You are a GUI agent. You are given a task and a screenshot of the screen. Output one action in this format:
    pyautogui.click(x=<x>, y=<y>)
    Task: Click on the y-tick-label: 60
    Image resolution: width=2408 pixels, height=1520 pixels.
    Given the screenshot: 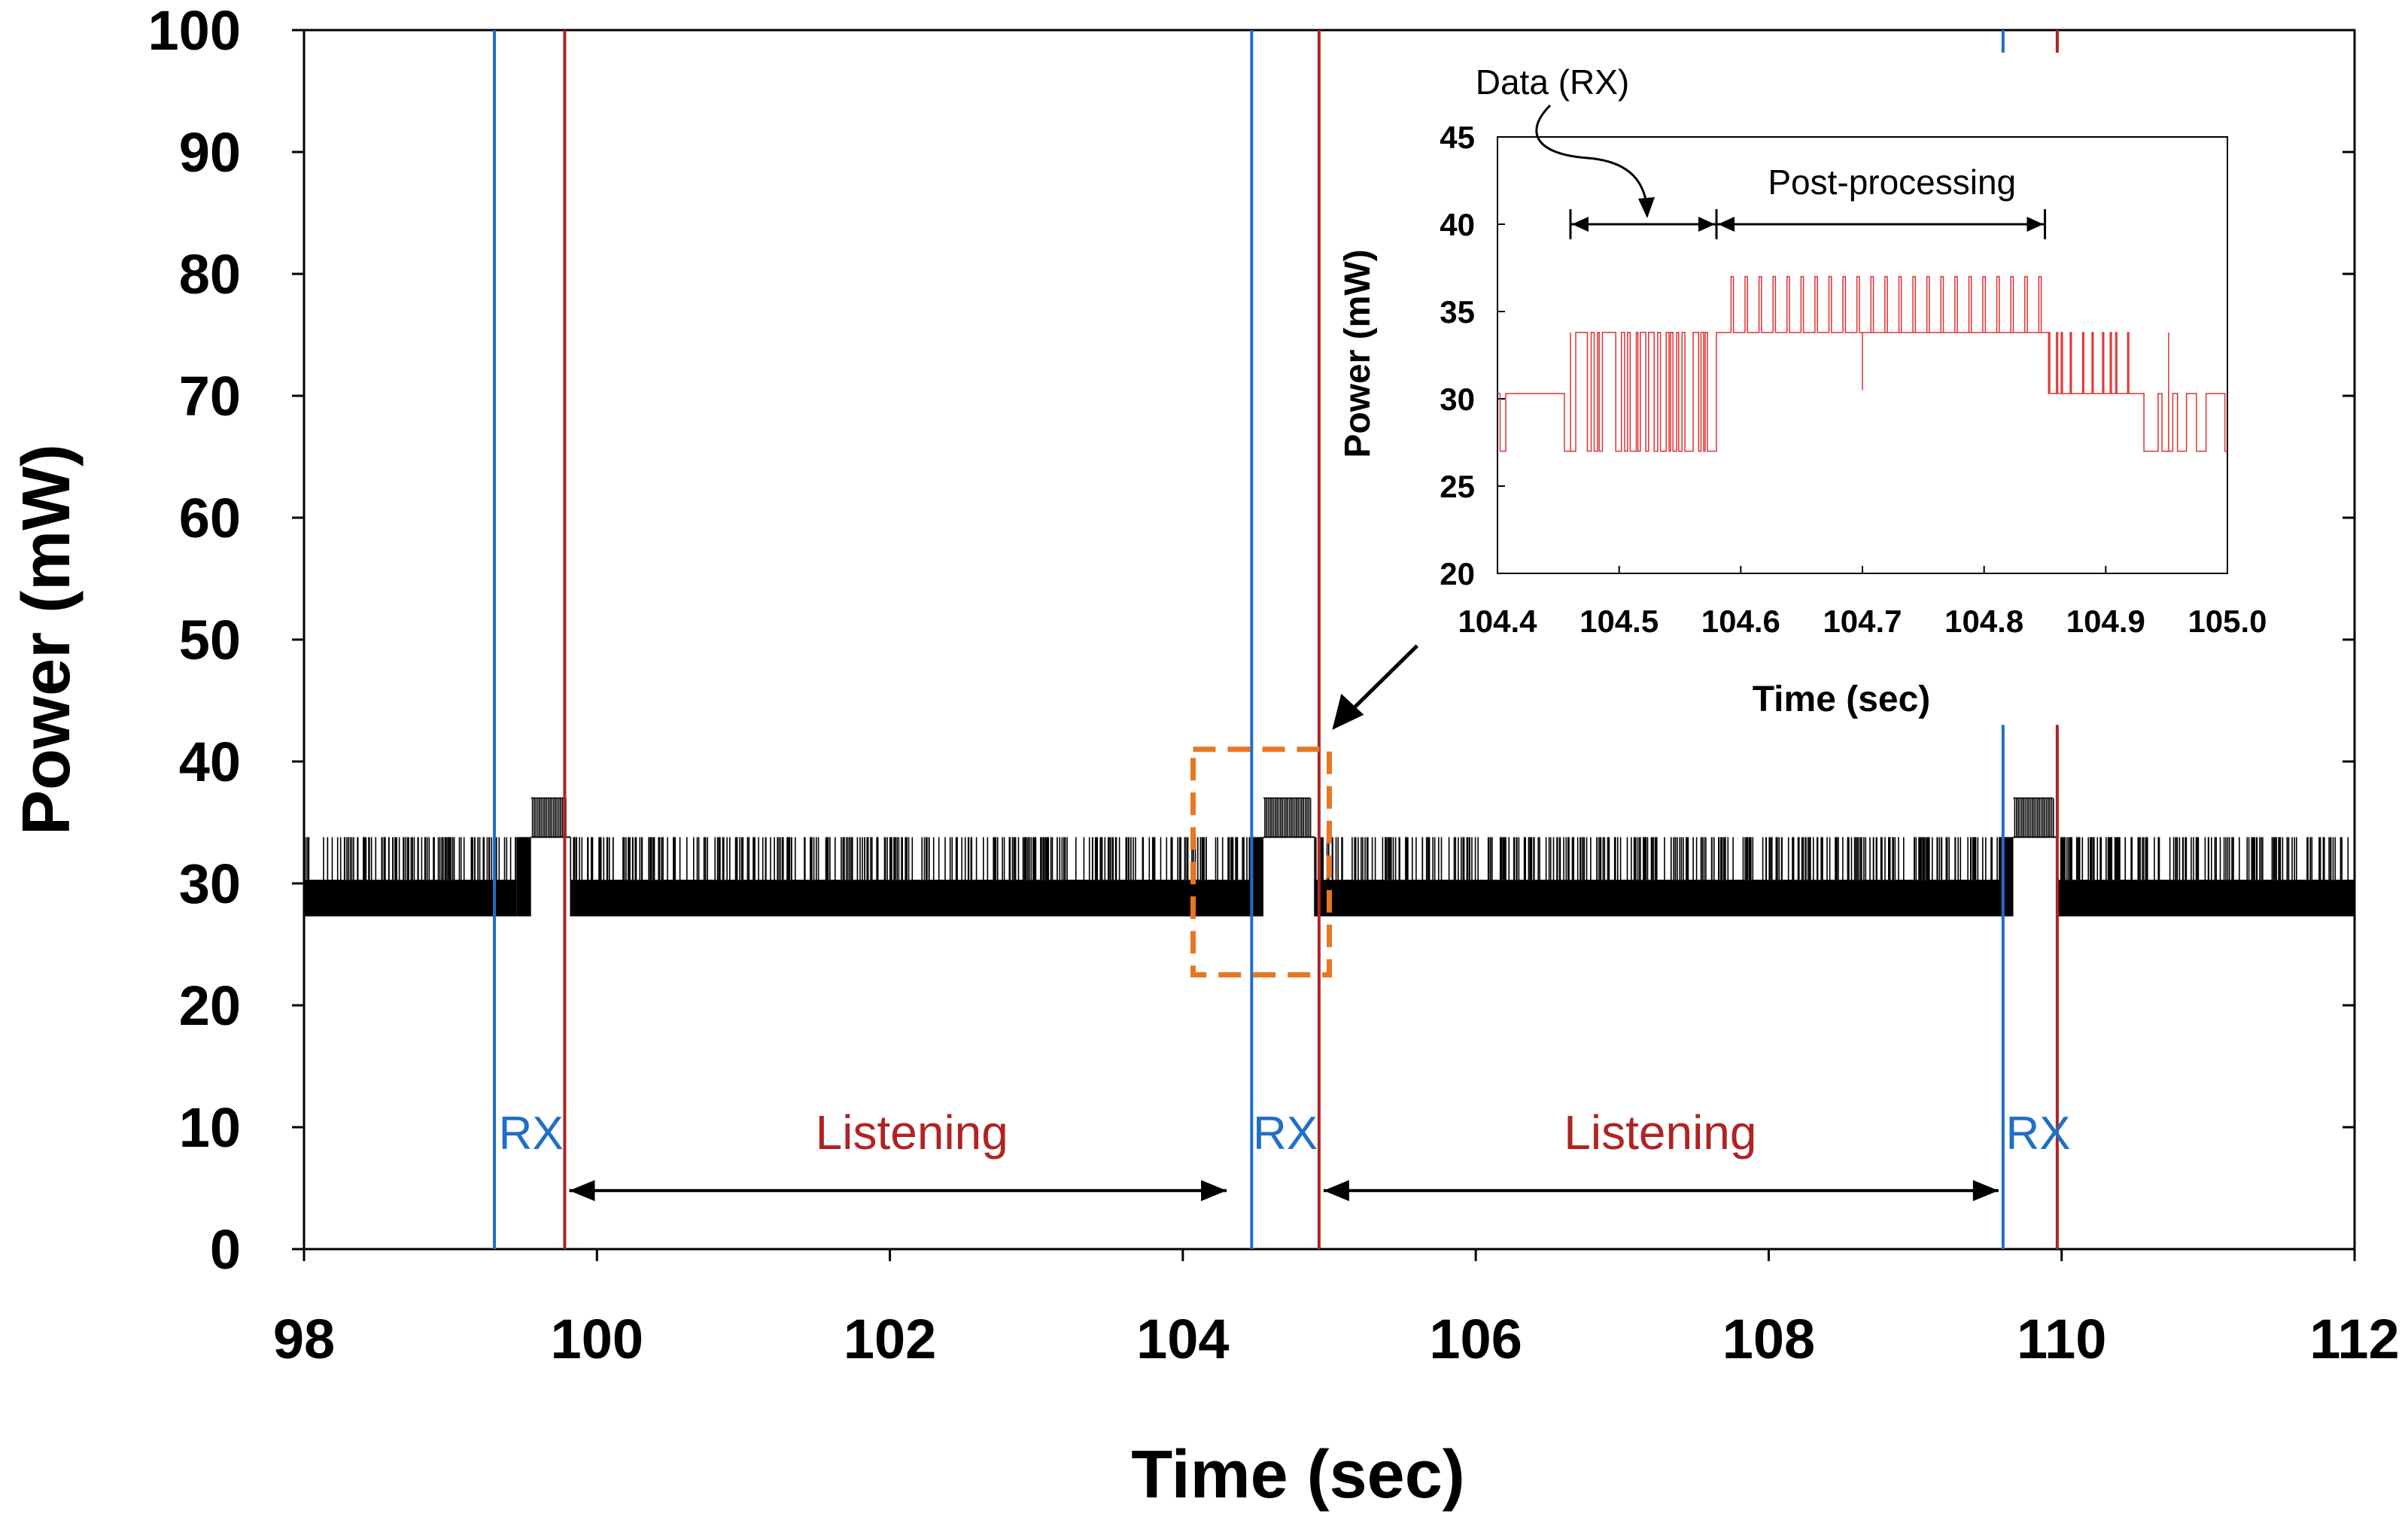 What is the action you would take?
    pyautogui.click(x=210, y=518)
    